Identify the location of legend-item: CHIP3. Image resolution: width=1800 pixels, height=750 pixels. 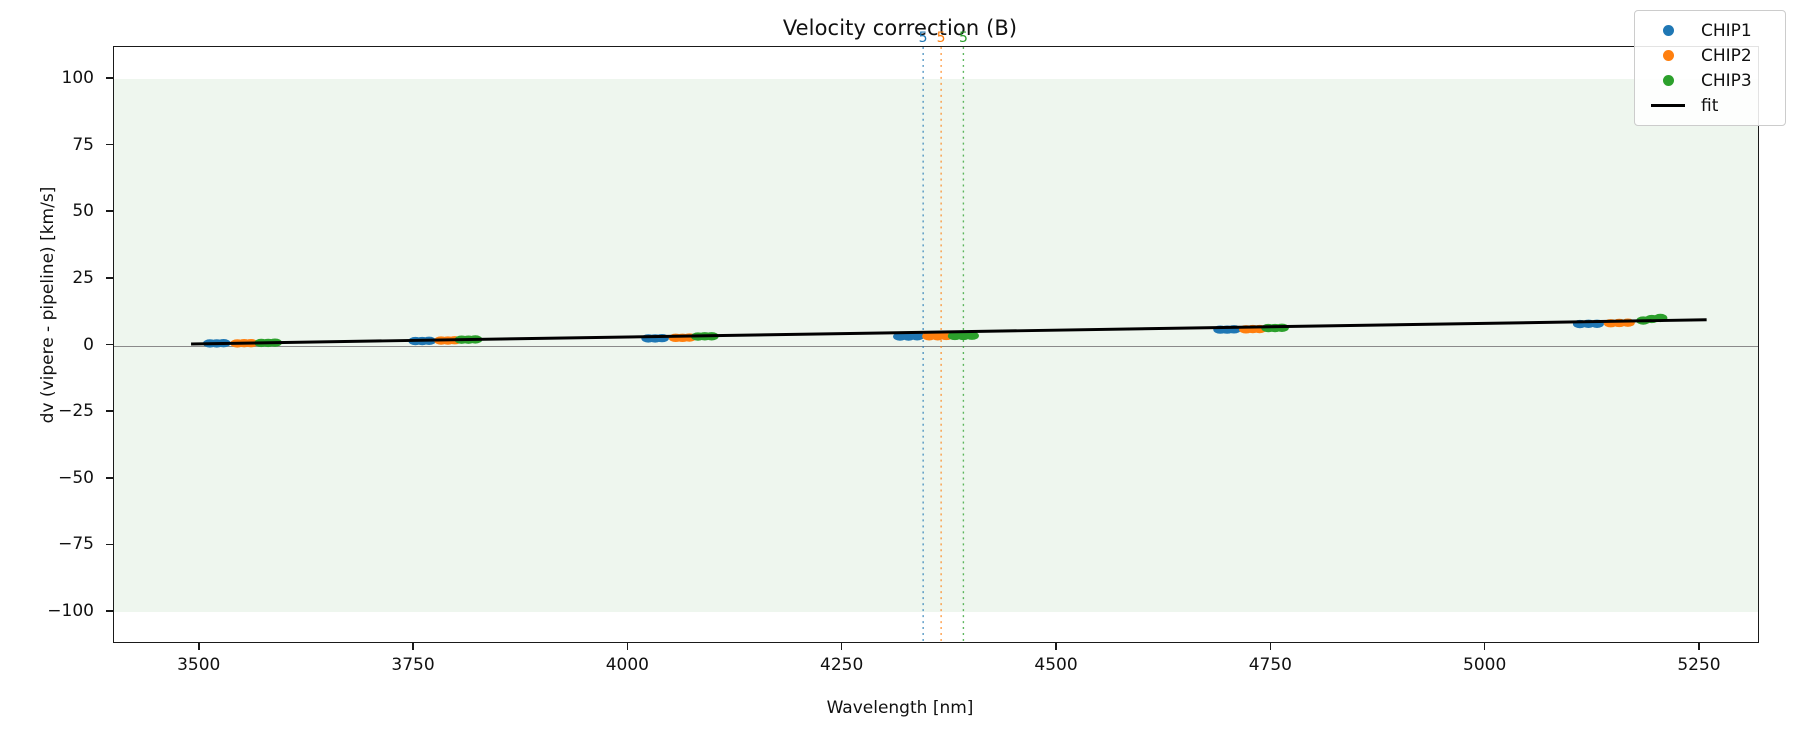
(1710, 80).